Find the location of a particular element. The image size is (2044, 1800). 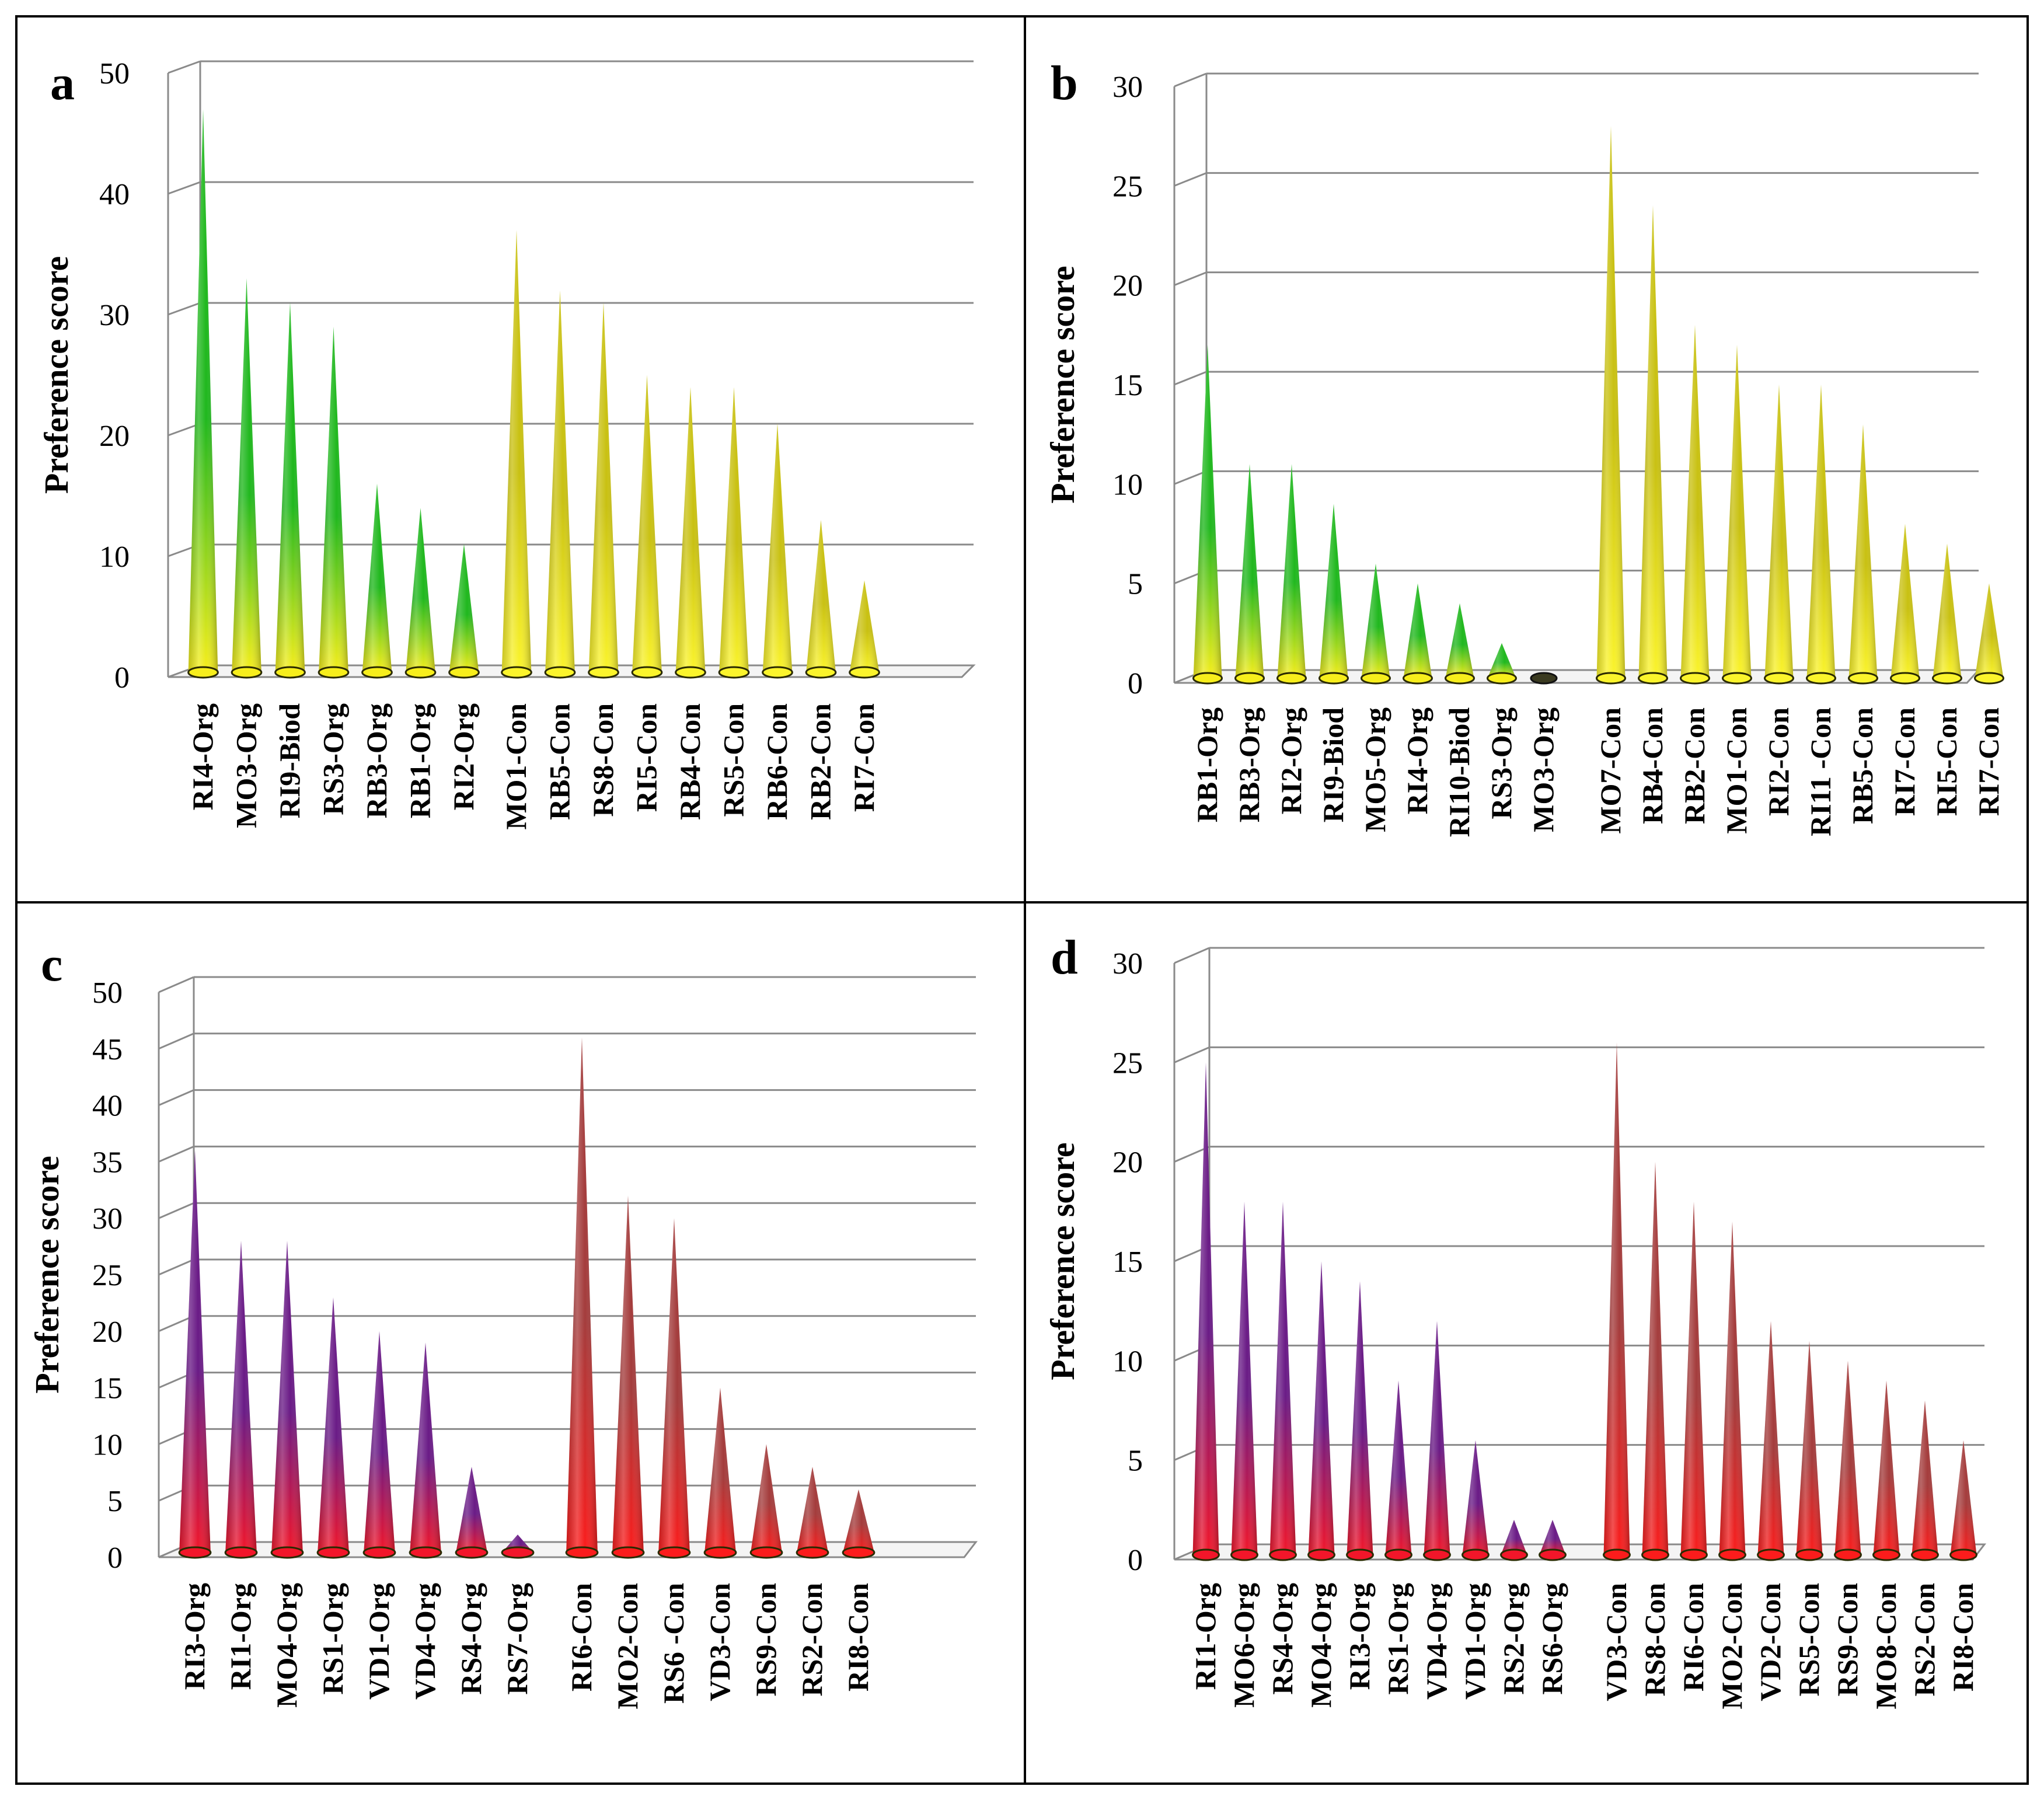

x-tick-label: RS7-Org is located at coordinates (517, 1639).